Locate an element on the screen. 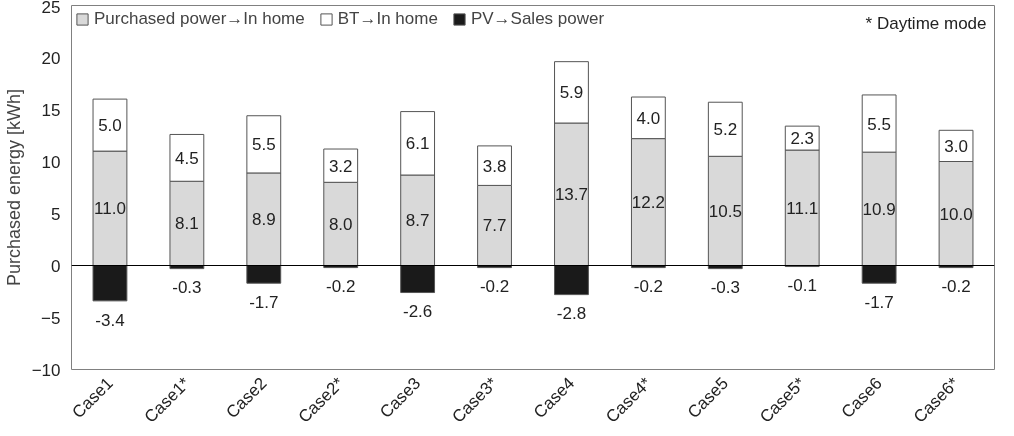 Image resolution: width=1014 pixels, height=436 pixels. y-tick-label: −5 is located at coordinates (51, 318).